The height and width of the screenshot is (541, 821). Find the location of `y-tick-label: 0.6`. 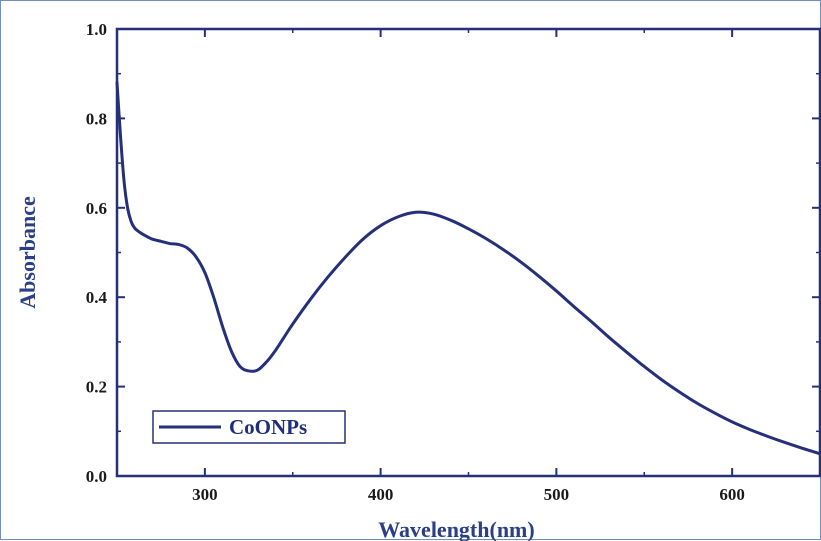

y-tick-label: 0.6 is located at coordinates (96, 208).